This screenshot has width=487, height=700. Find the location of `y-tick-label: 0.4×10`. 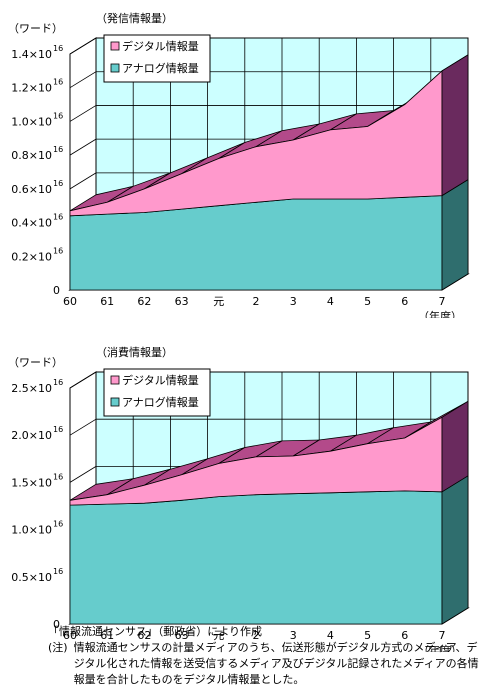

y-tick-label: 0.4×10 is located at coordinates (31, 223).